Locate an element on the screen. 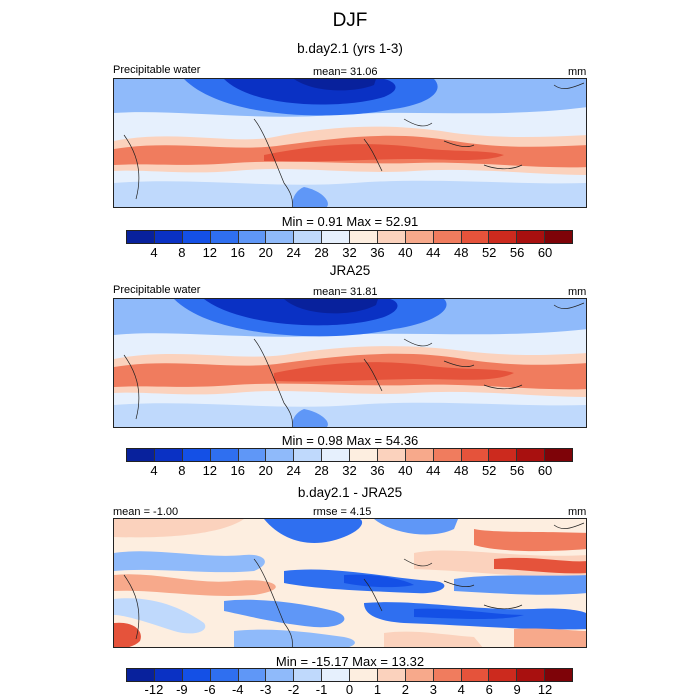  colorbar-3-tick: -3 is located at coordinates (265, 689).